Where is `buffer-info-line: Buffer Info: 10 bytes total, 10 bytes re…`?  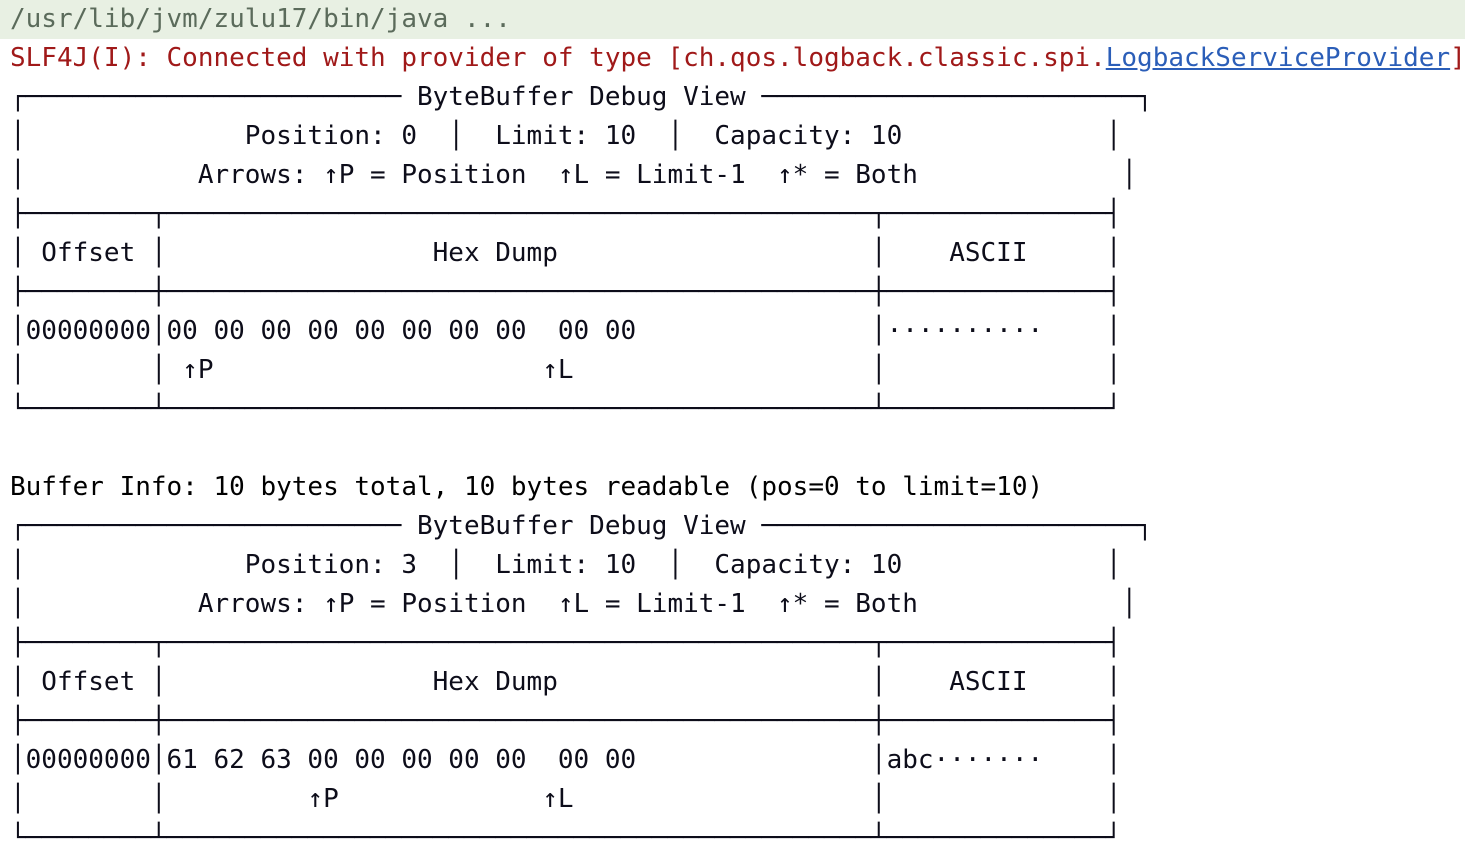
buffer-info-line: Buffer Info: 10 bytes total, 10 bytes re… is located at coordinates (527, 487).